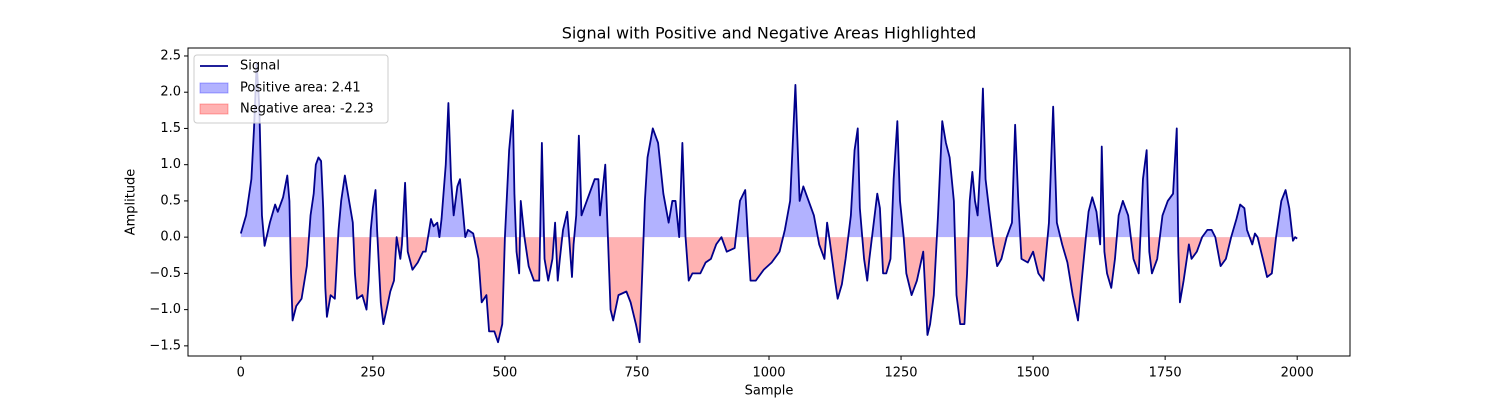  What do you see at coordinates (165, 345) in the screenshot?
I see `y-tick-label: −1.5` at bounding box center [165, 345].